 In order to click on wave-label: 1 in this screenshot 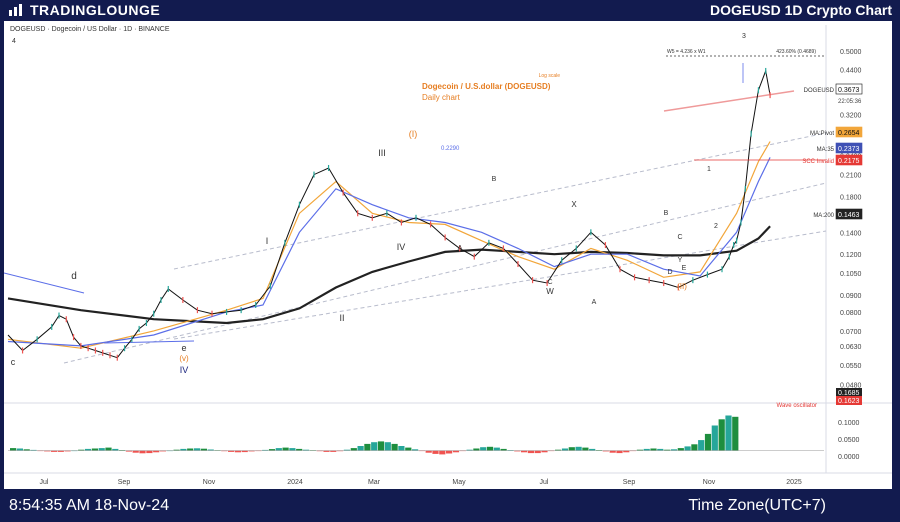, I will do `click(709, 169)`.